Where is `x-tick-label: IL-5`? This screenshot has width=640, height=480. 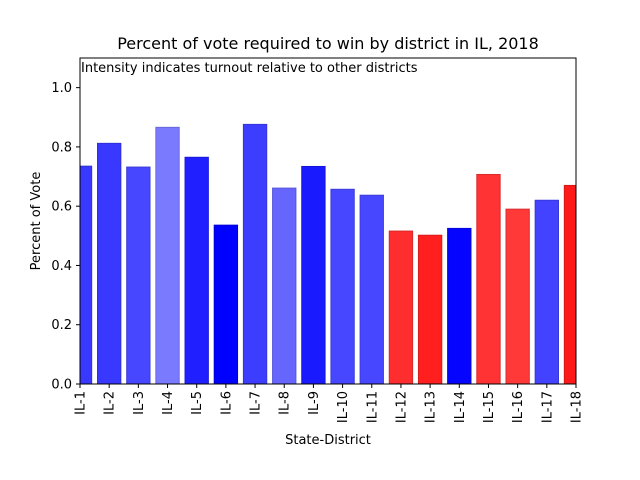 x-tick-label: IL-5 is located at coordinates (197, 403).